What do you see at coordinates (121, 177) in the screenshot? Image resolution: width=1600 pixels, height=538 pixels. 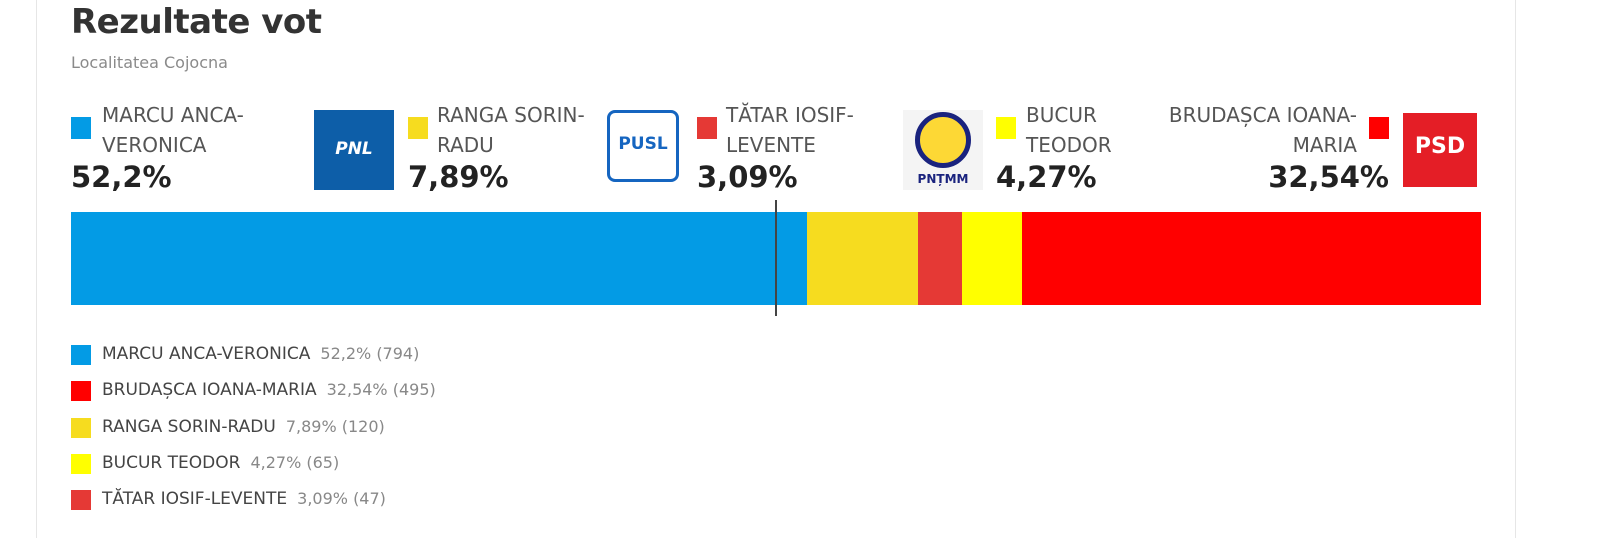 I see `candidate-percent: 52,2%` at bounding box center [121, 177].